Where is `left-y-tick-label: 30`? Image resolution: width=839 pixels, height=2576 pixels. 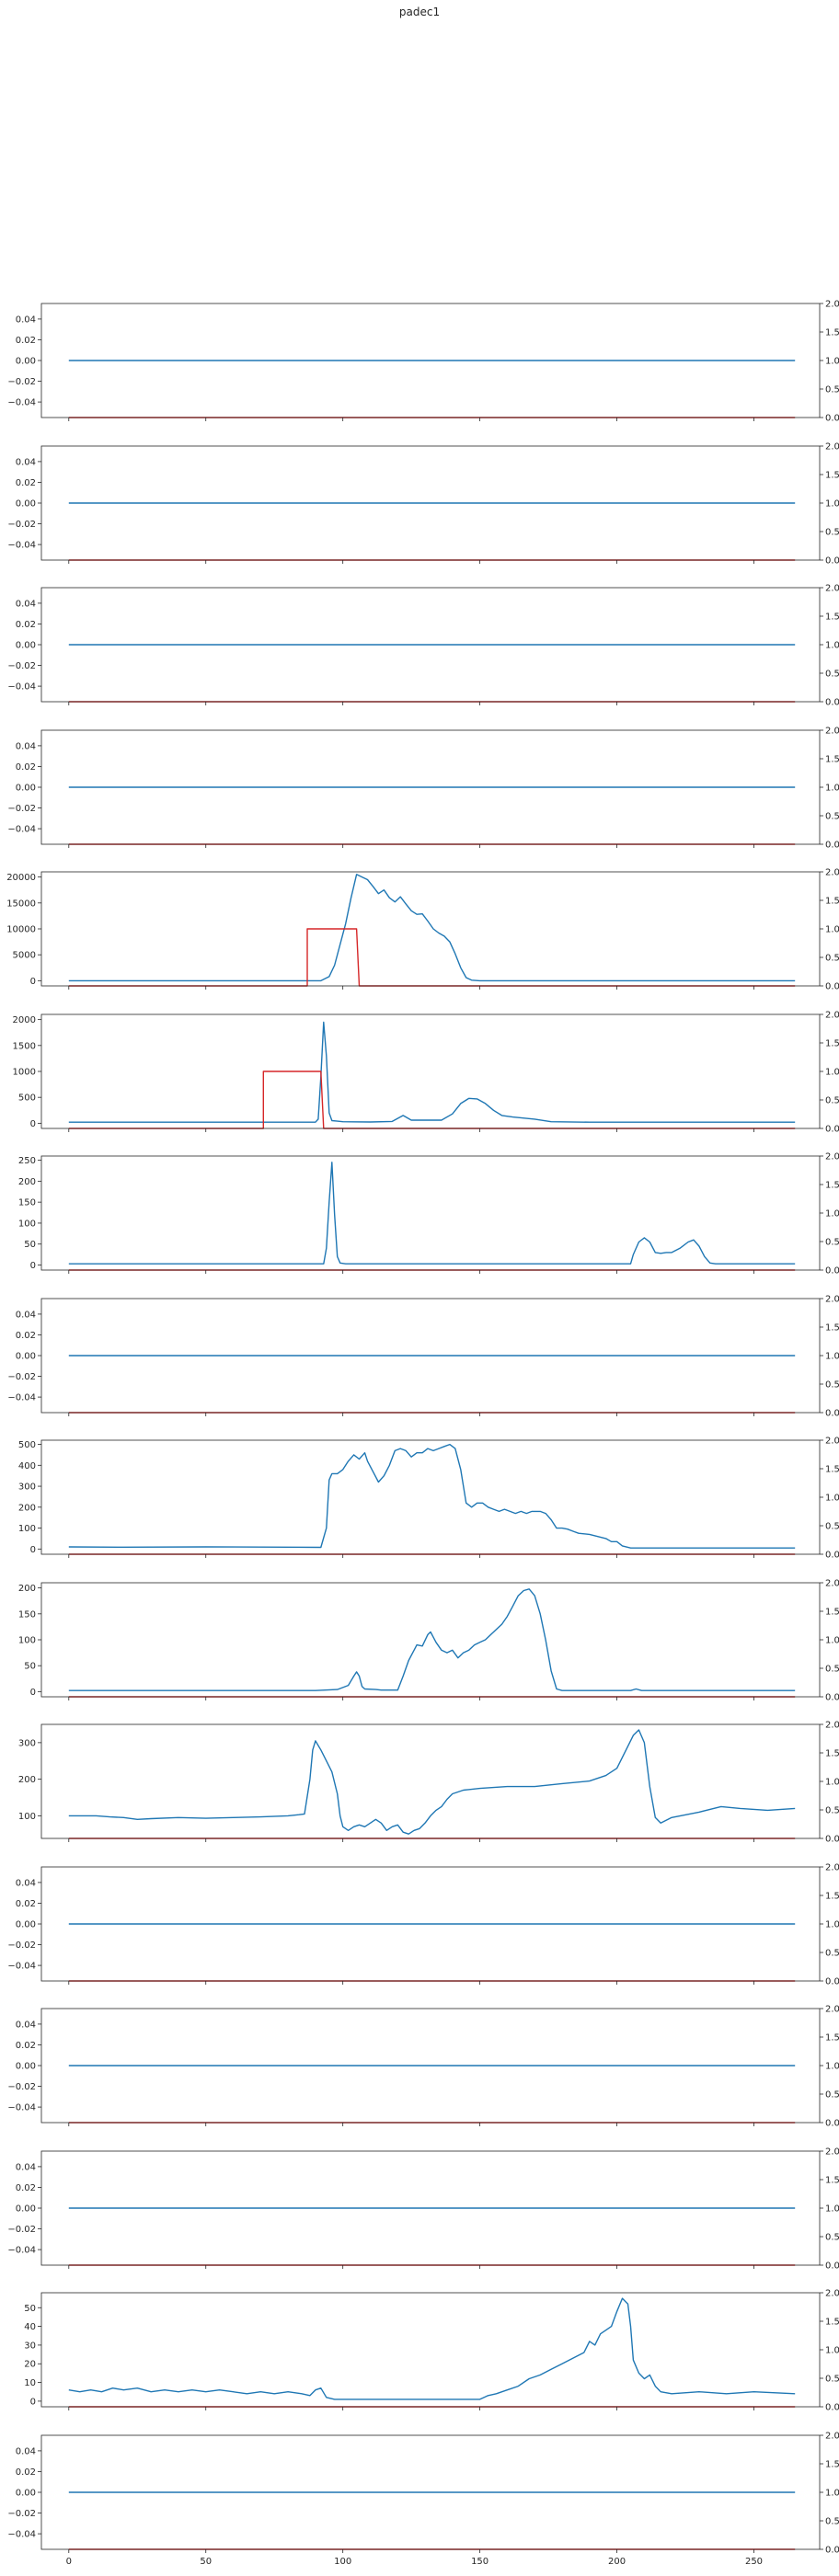 left-y-tick-label: 30 is located at coordinates (30, 2346).